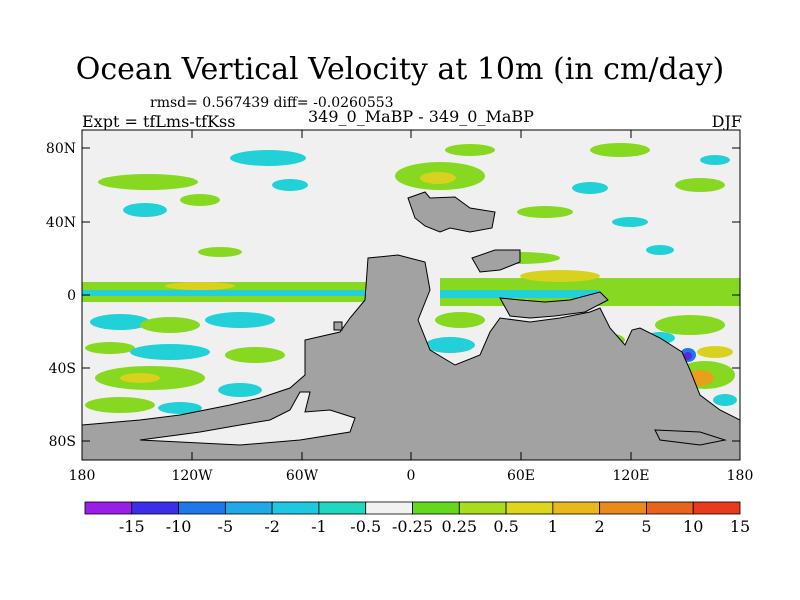  Describe the element at coordinates (132, 526) in the screenshot. I see `colorbar-label: -15` at that location.